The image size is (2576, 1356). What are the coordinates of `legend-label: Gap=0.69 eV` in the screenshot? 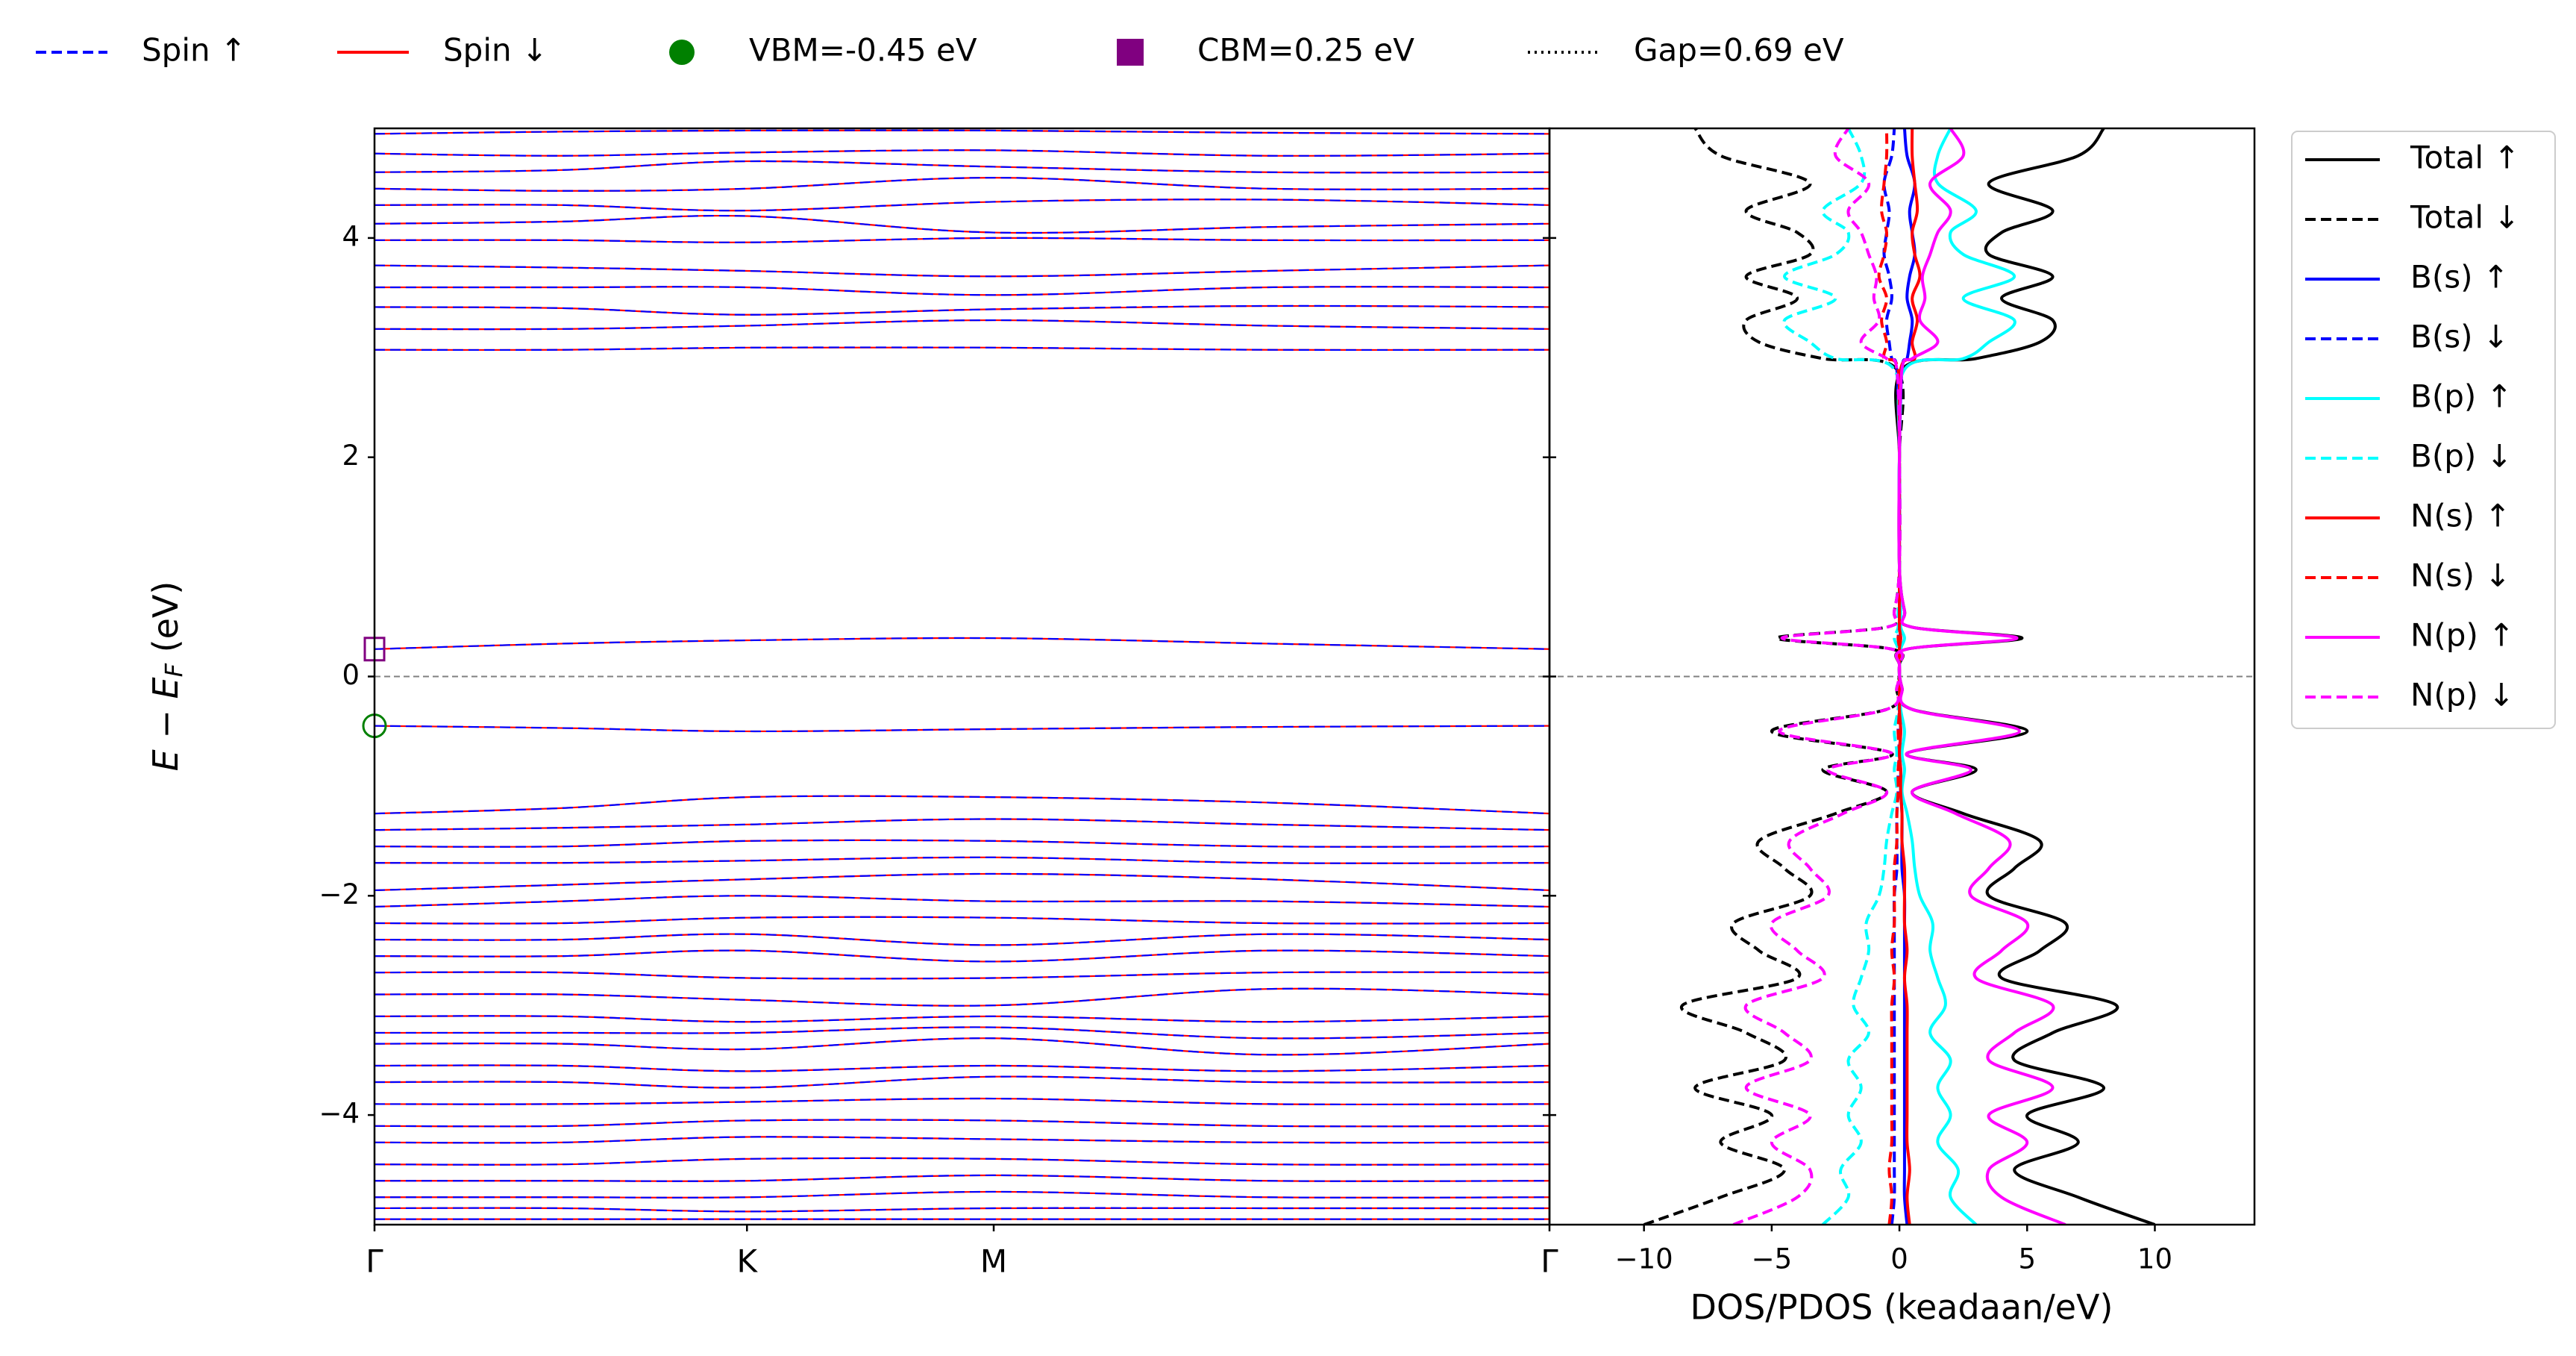 It's located at (1739, 50).